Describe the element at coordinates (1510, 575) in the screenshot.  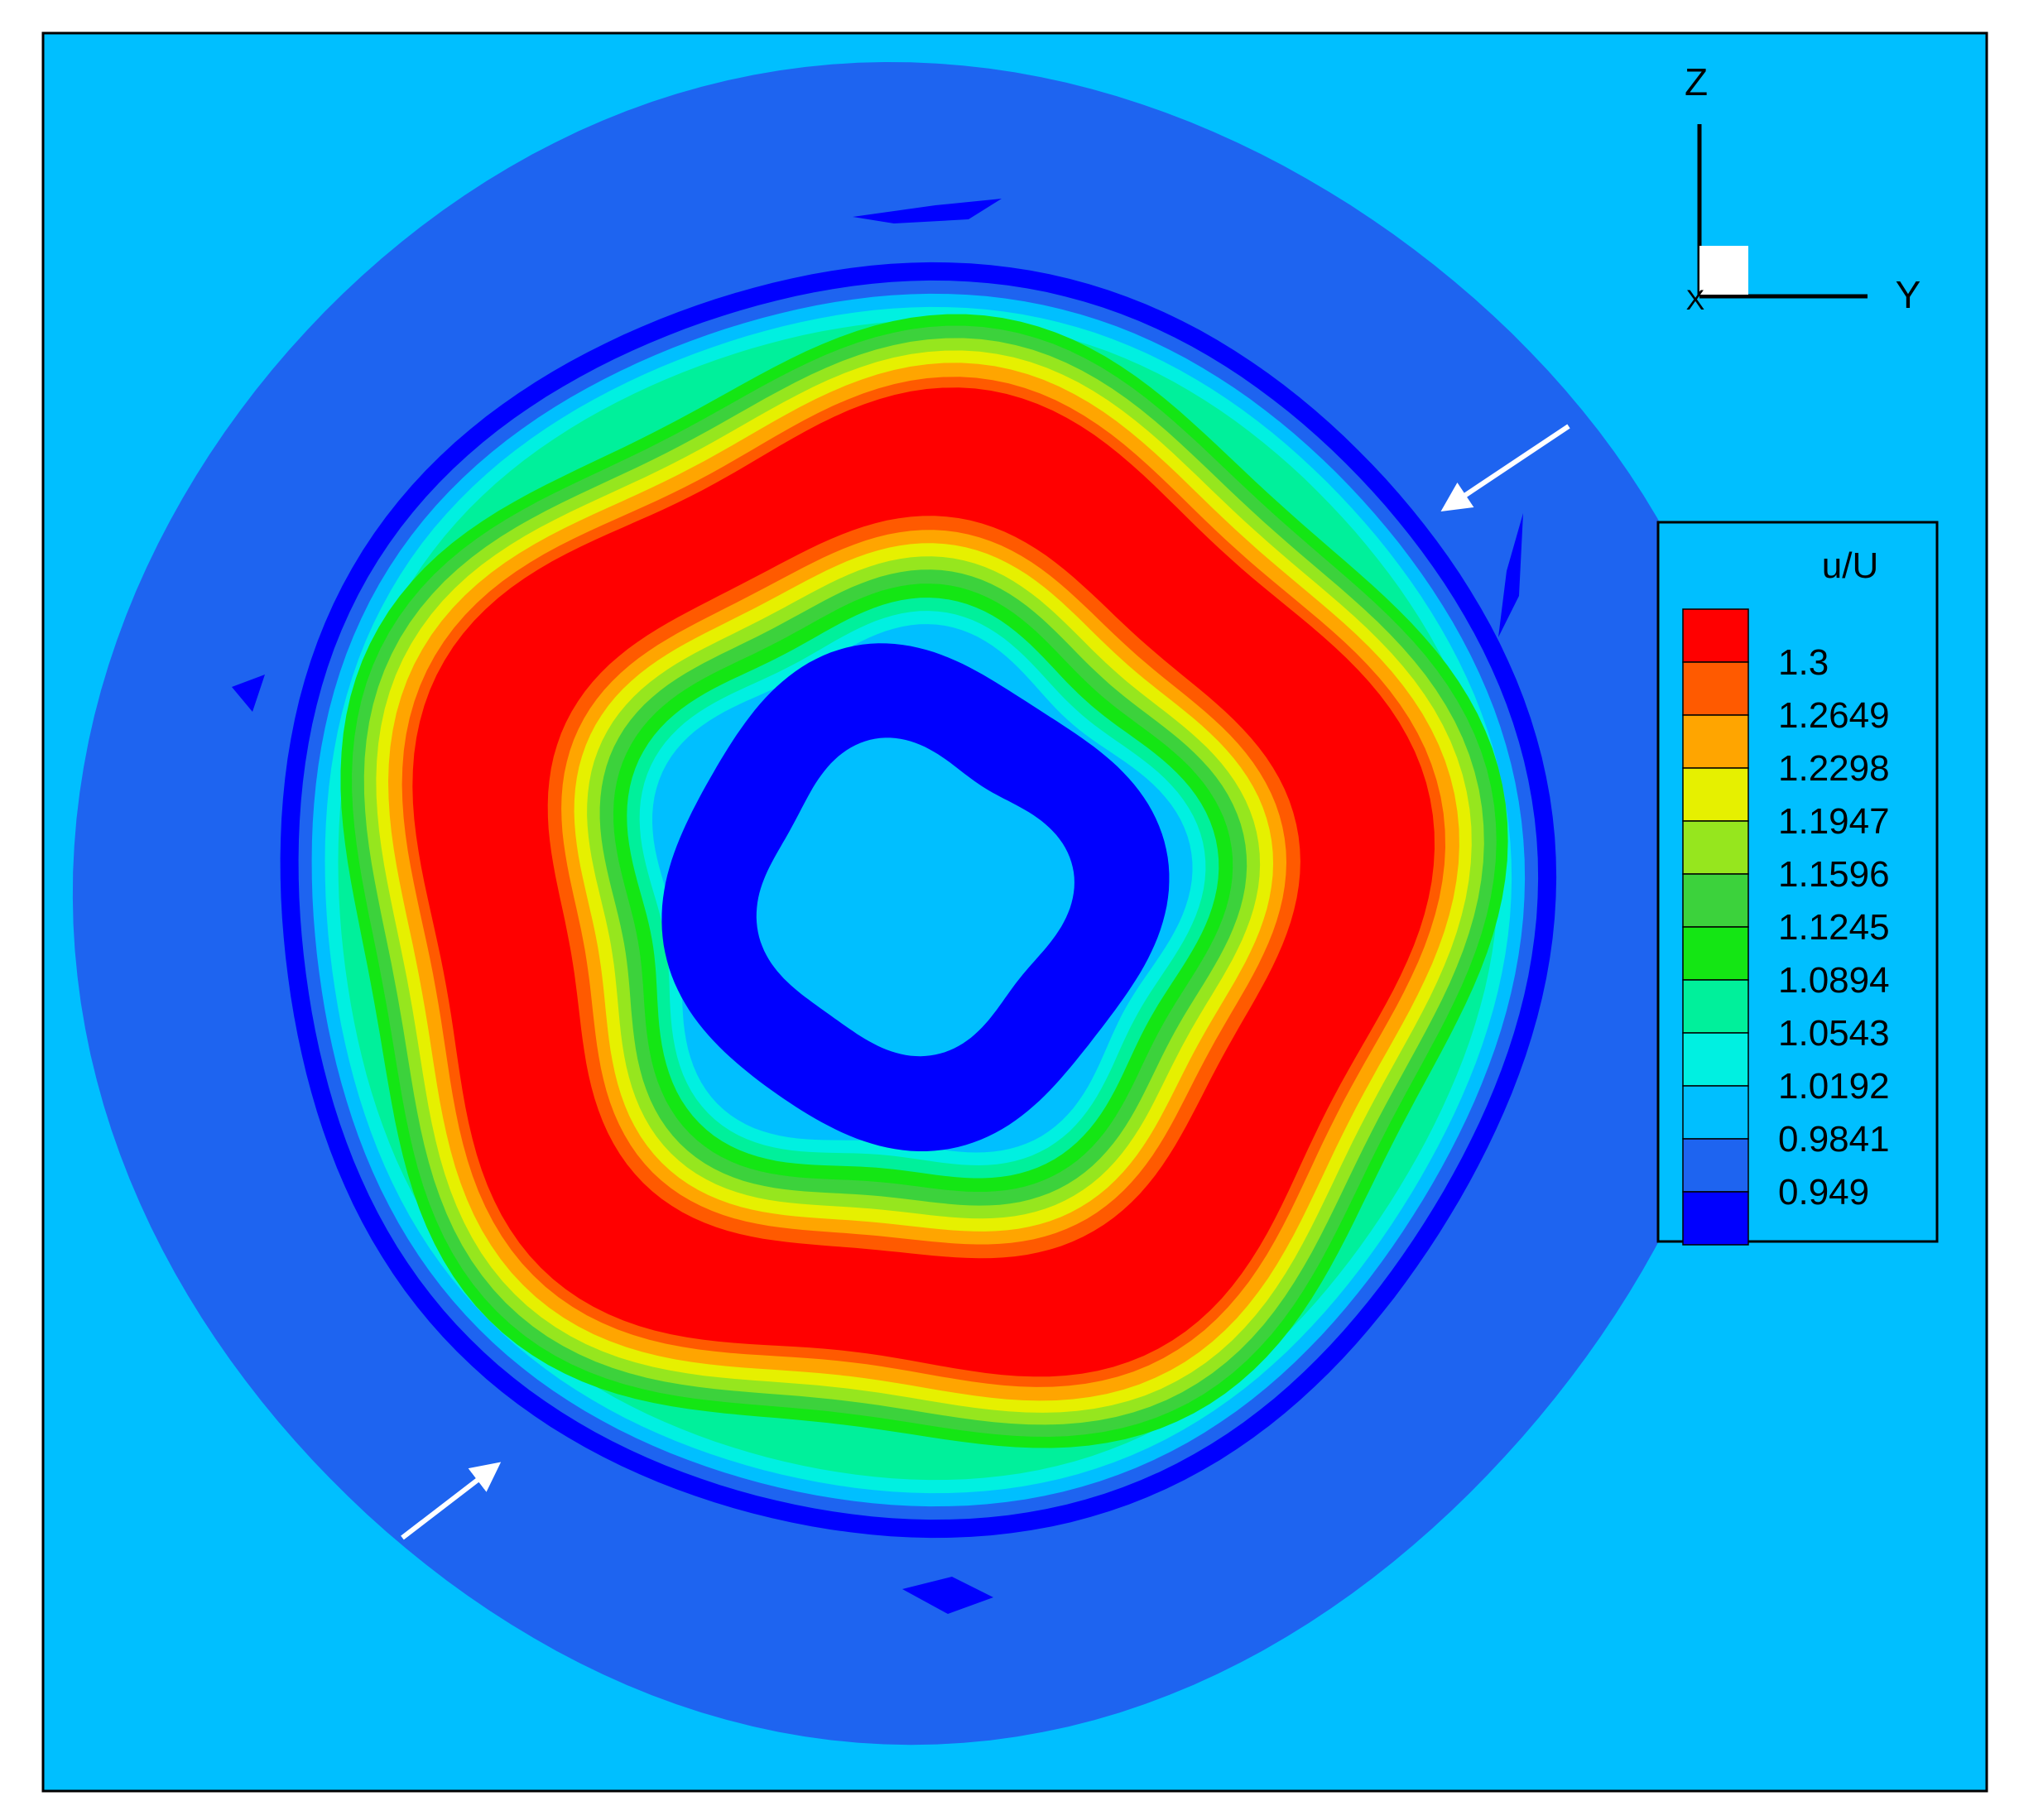
I see `blue-patch-right` at that location.